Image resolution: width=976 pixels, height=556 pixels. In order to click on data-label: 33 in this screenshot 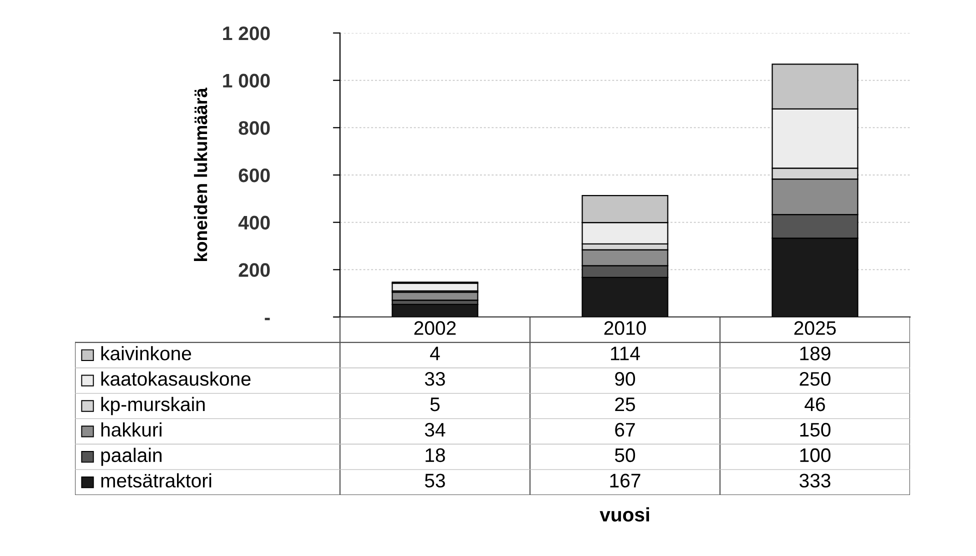, I will do `click(434, 379)`.